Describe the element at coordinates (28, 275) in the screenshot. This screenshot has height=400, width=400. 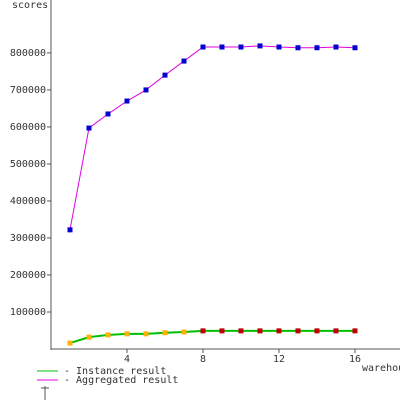
I see `y-tick-label: 200000` at that location.